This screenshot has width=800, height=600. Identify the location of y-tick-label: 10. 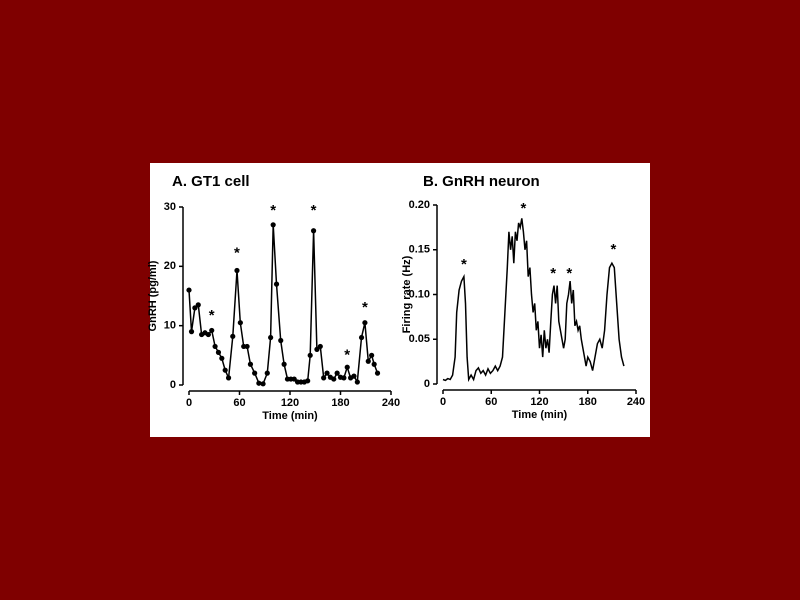
(170, 326).